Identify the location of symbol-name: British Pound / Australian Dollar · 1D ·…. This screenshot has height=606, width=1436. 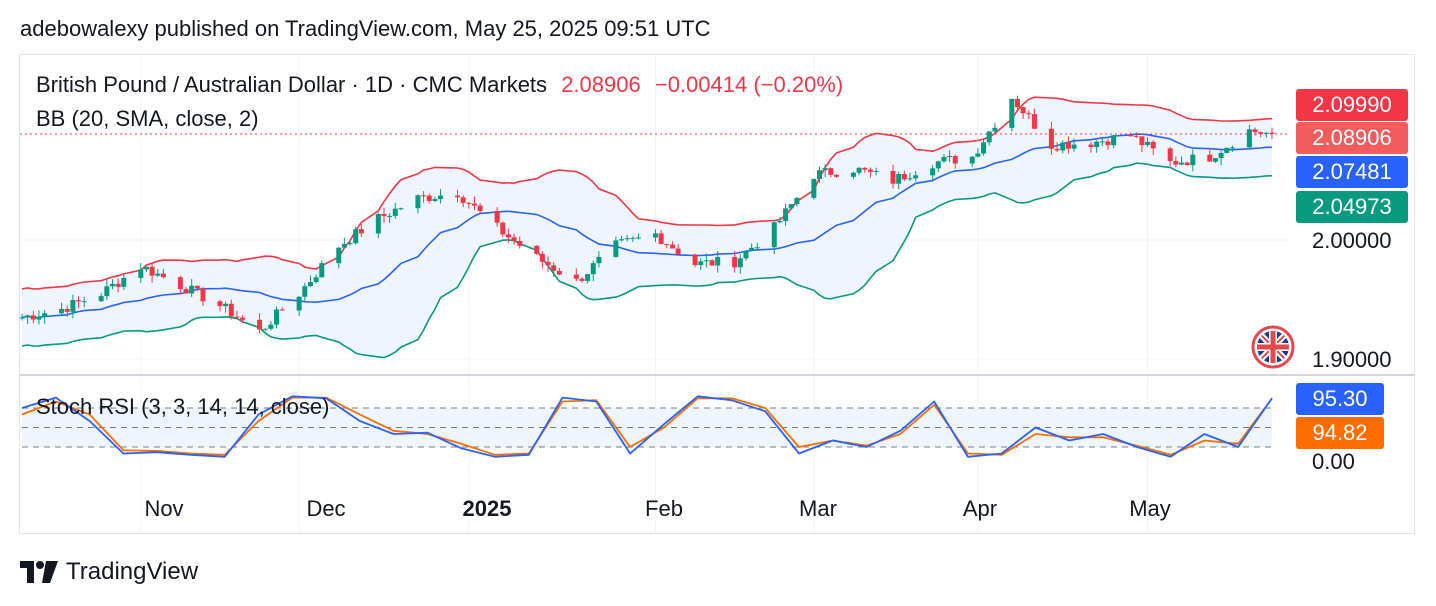
(292, 84).